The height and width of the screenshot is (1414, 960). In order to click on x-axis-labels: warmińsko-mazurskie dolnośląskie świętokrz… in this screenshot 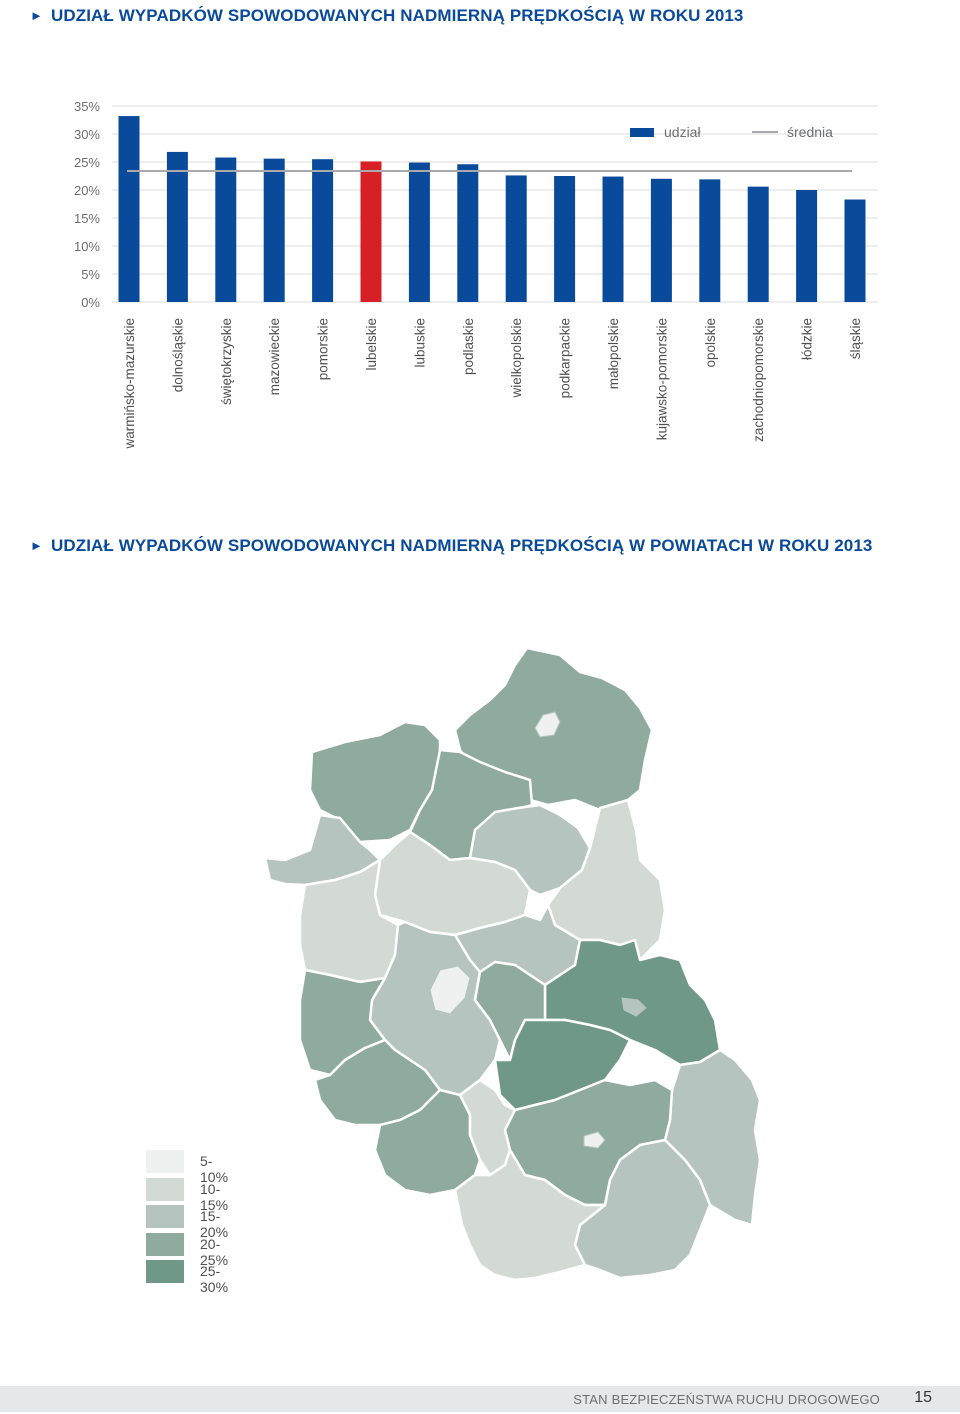, I will do `click(492, 384)`.